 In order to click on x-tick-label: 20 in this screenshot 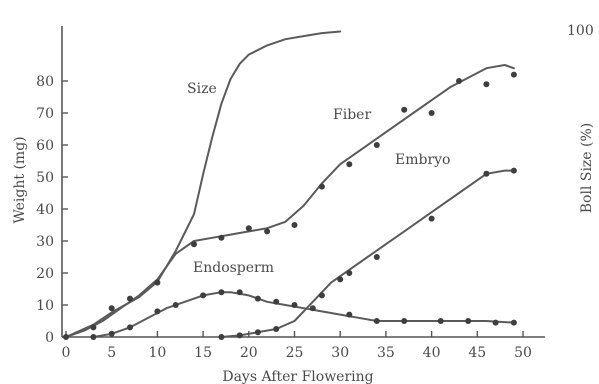, I will do `click(249, 353)`.